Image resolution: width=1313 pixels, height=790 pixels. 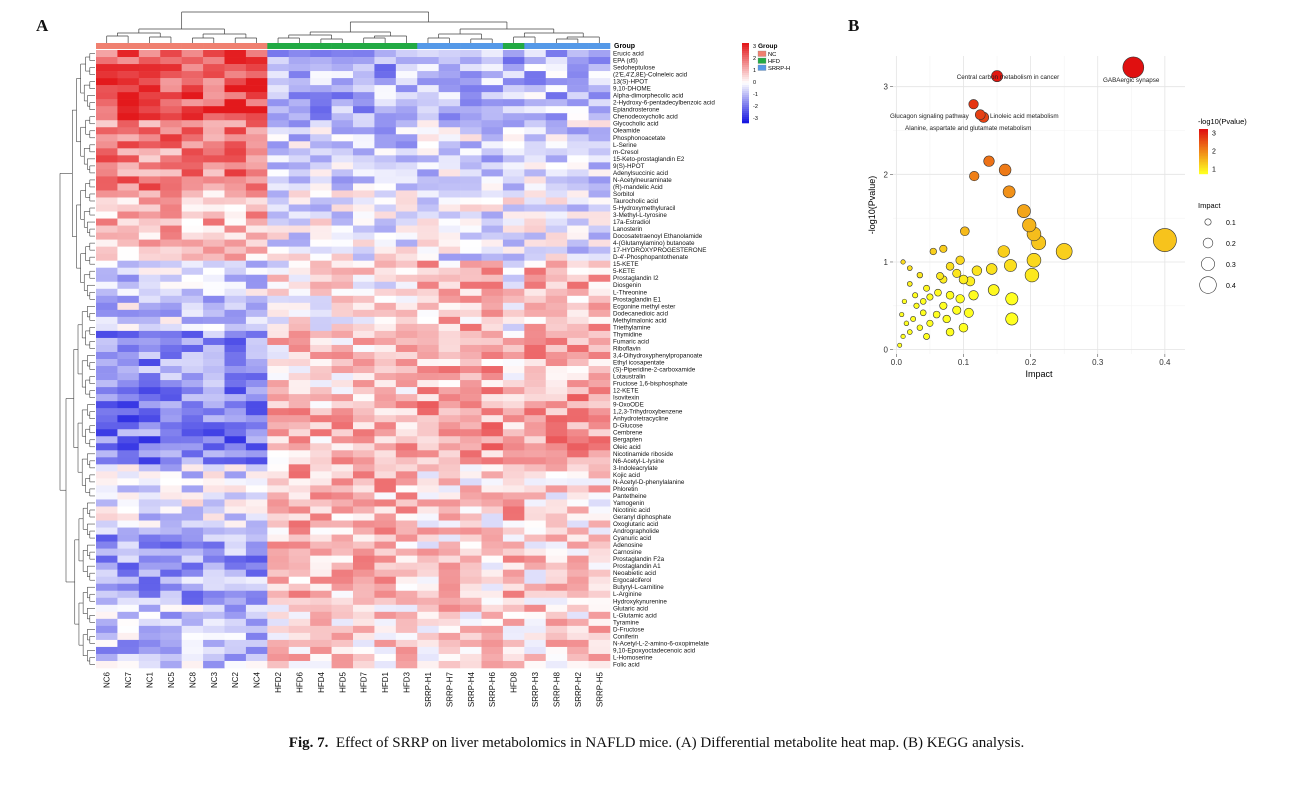 I want to click on metabolite-label: 9-OxoODE, so click(x=628, y=405).